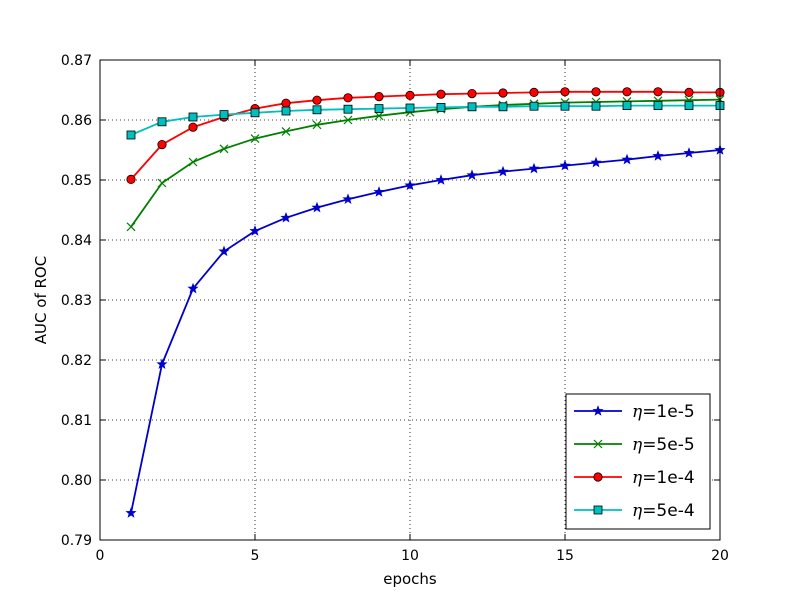  What do you see at coordinates (668, 511) in the screenshot?
I see `legend-value: =5e-4` at bounding box center [668, 511].